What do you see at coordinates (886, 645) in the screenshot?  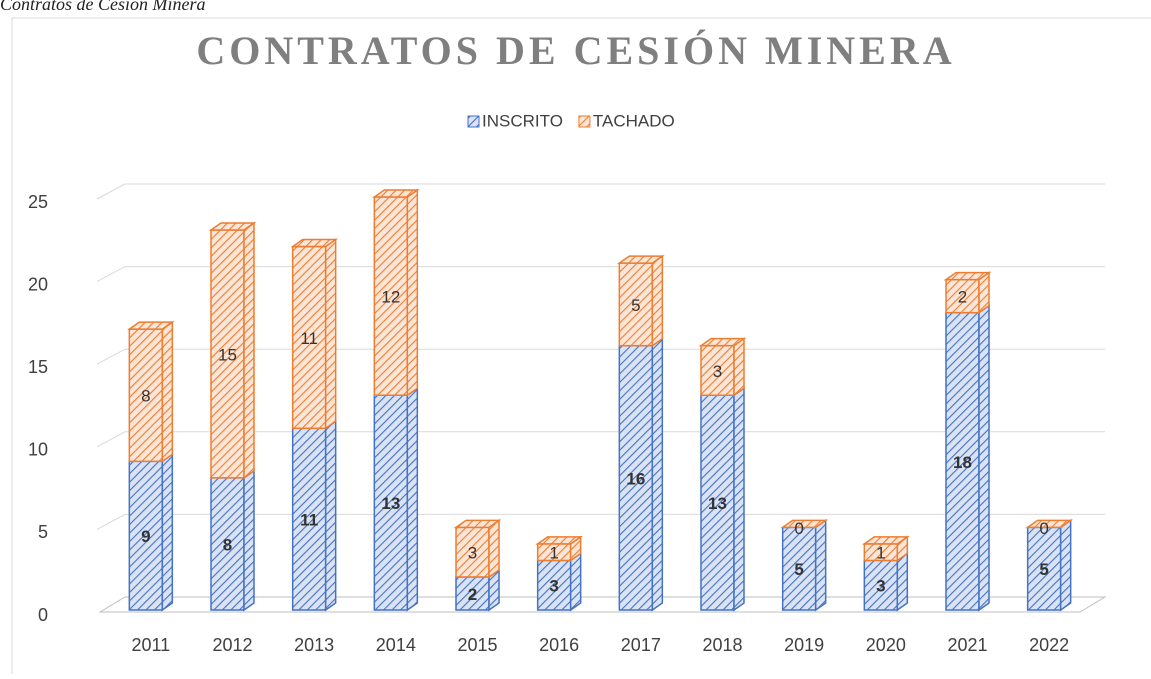 I see `x-tick-label: 2020` at bounding box center [886, 645].